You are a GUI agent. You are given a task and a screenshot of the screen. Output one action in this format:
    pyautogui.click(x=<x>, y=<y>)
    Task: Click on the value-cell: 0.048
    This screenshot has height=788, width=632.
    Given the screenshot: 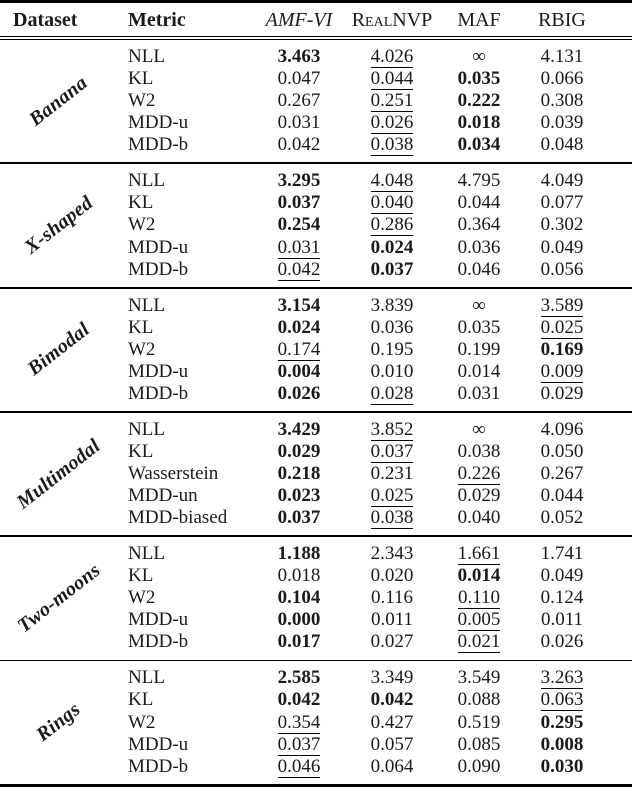 What is the action you would take?
    pyautogui.click(x=562, y=145)
    